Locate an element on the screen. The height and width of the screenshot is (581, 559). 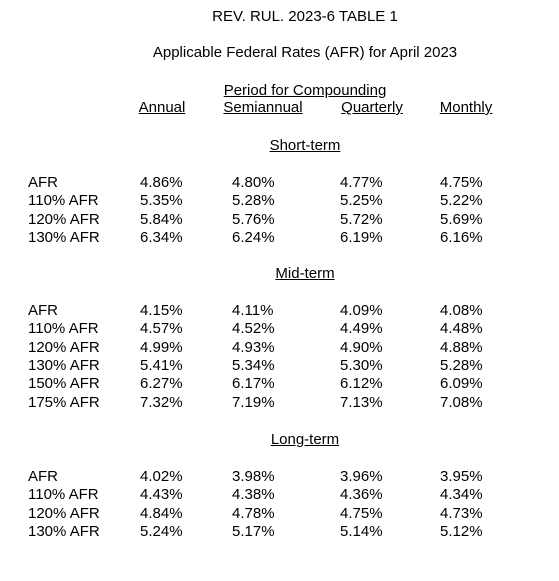
rate-value: 4.09% is located at coordinates (361, 310).